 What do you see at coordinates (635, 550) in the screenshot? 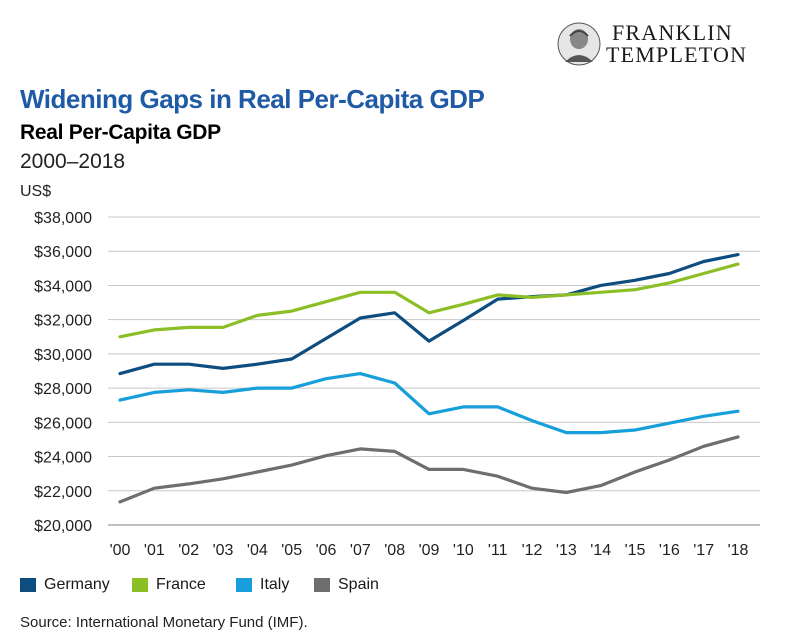
I see `x-tick-label: '15` at bounding box center [635, 550].